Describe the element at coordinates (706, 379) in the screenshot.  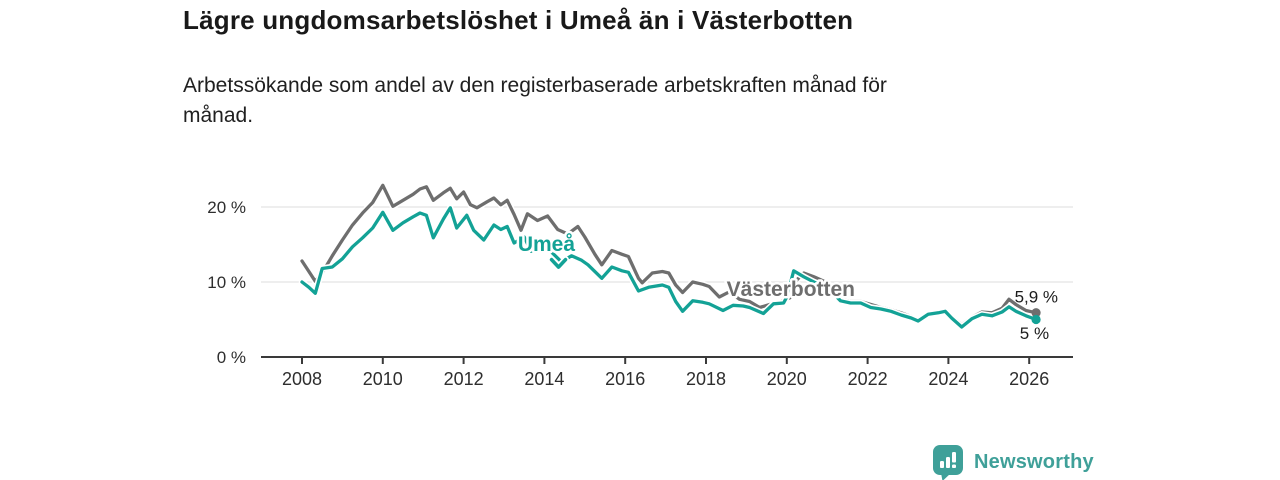
I see `x-tick-label-2018: 2018` at that location.